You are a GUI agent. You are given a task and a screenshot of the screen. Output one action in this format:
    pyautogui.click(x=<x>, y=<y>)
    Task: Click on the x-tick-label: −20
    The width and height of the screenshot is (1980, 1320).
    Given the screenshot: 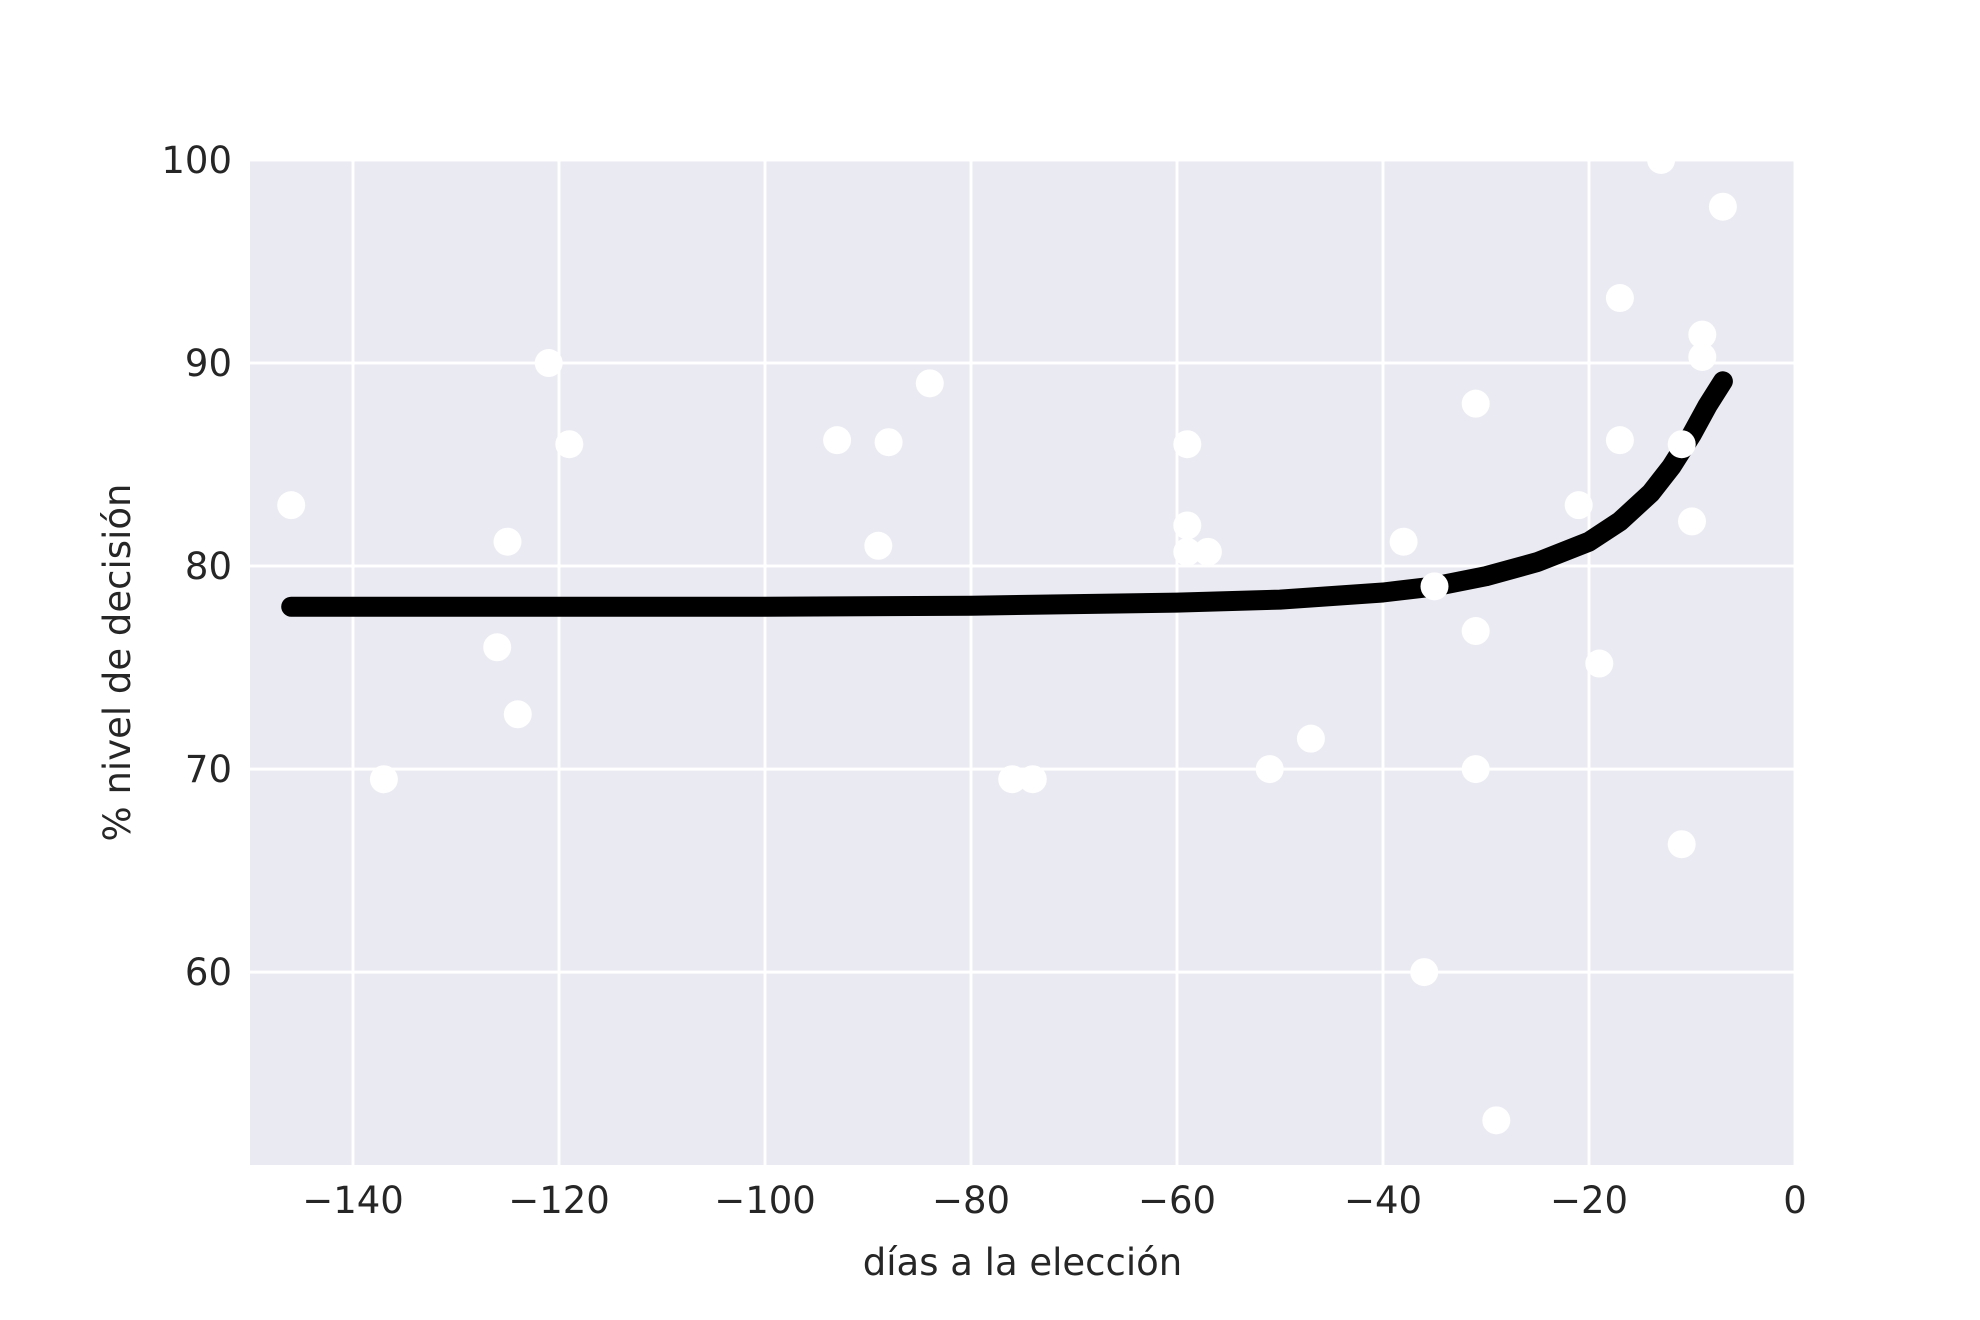 What is the action you would take?
    pyautogui.click(x=1589, y=1200)
    